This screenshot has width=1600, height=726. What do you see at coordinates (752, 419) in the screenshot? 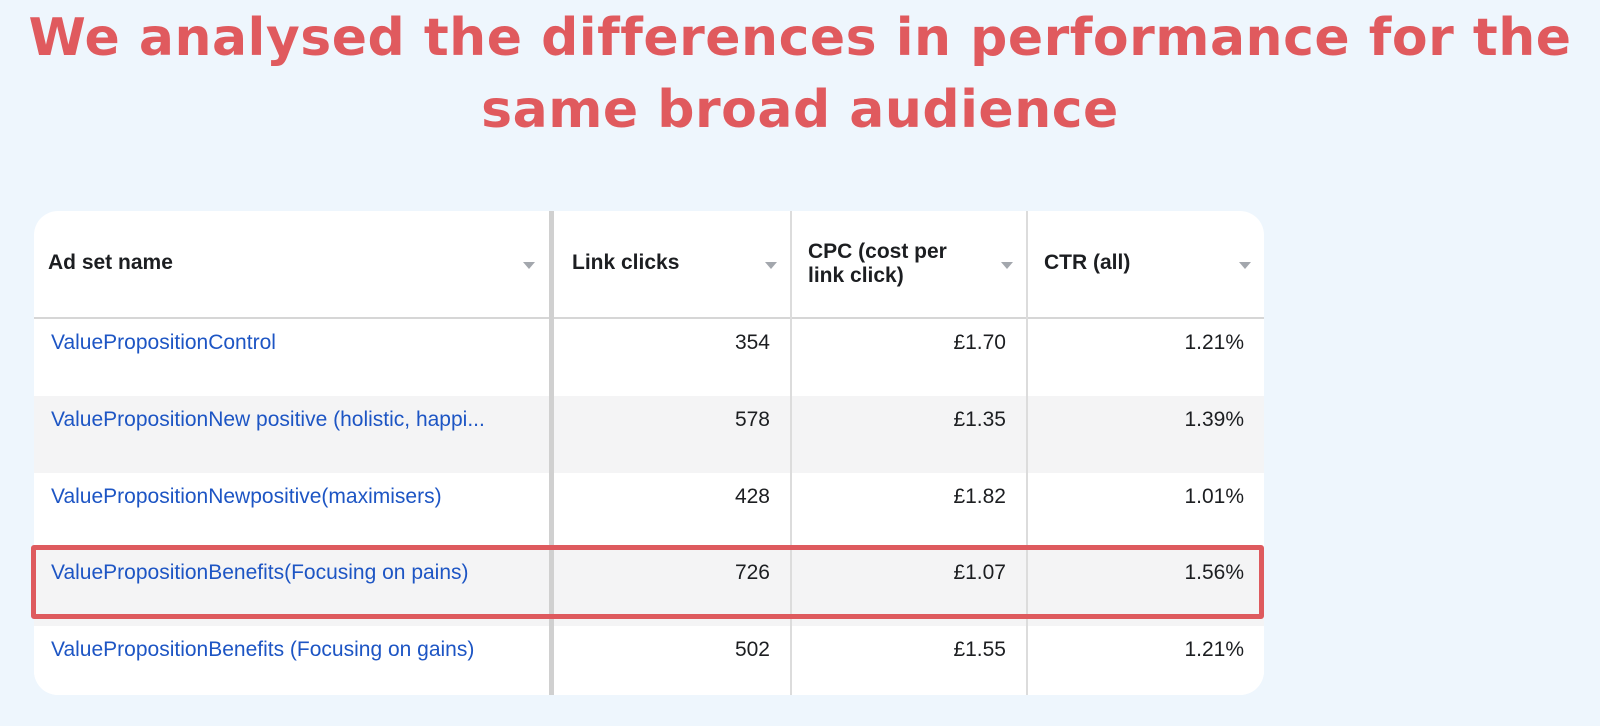
I see `link-clicks-value: 578` at bounding box center [752, 419].